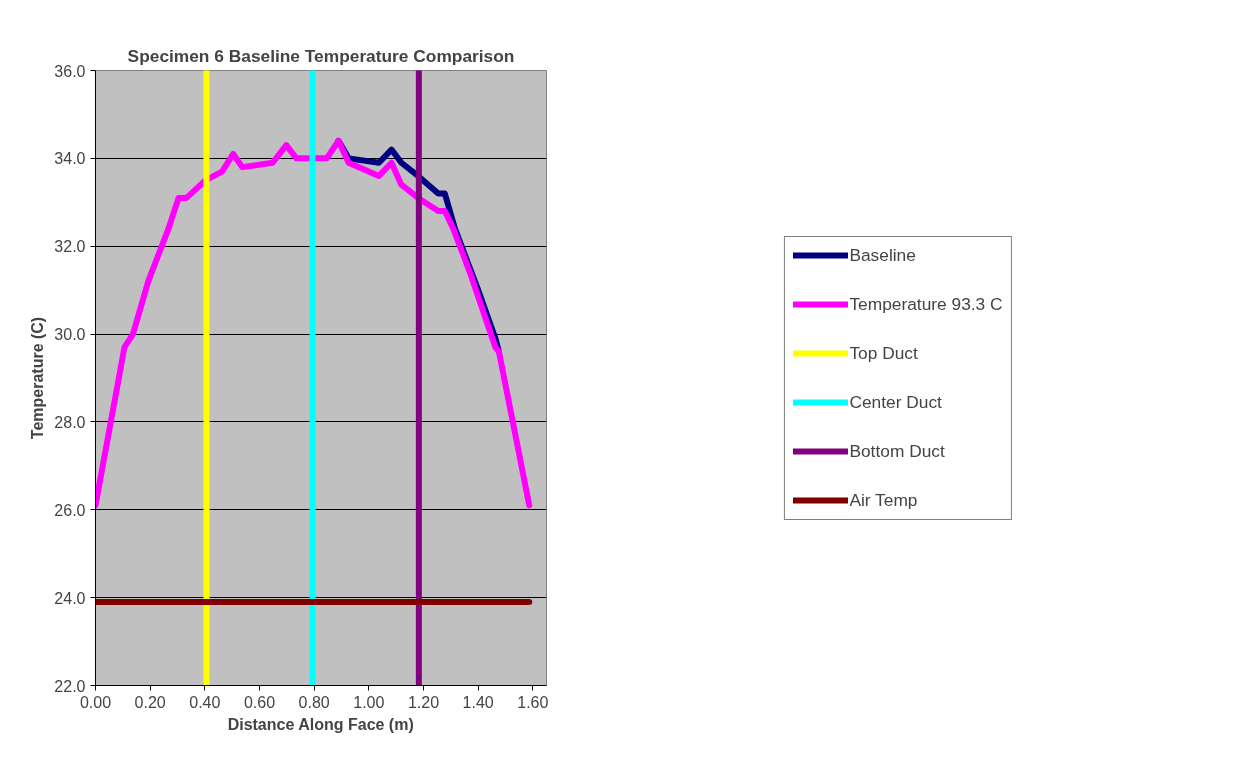  What do you see at coordinates (70, 247) in the screenshot?
I see `y-tick-label: 32.0` at bounding box center [70, 247].